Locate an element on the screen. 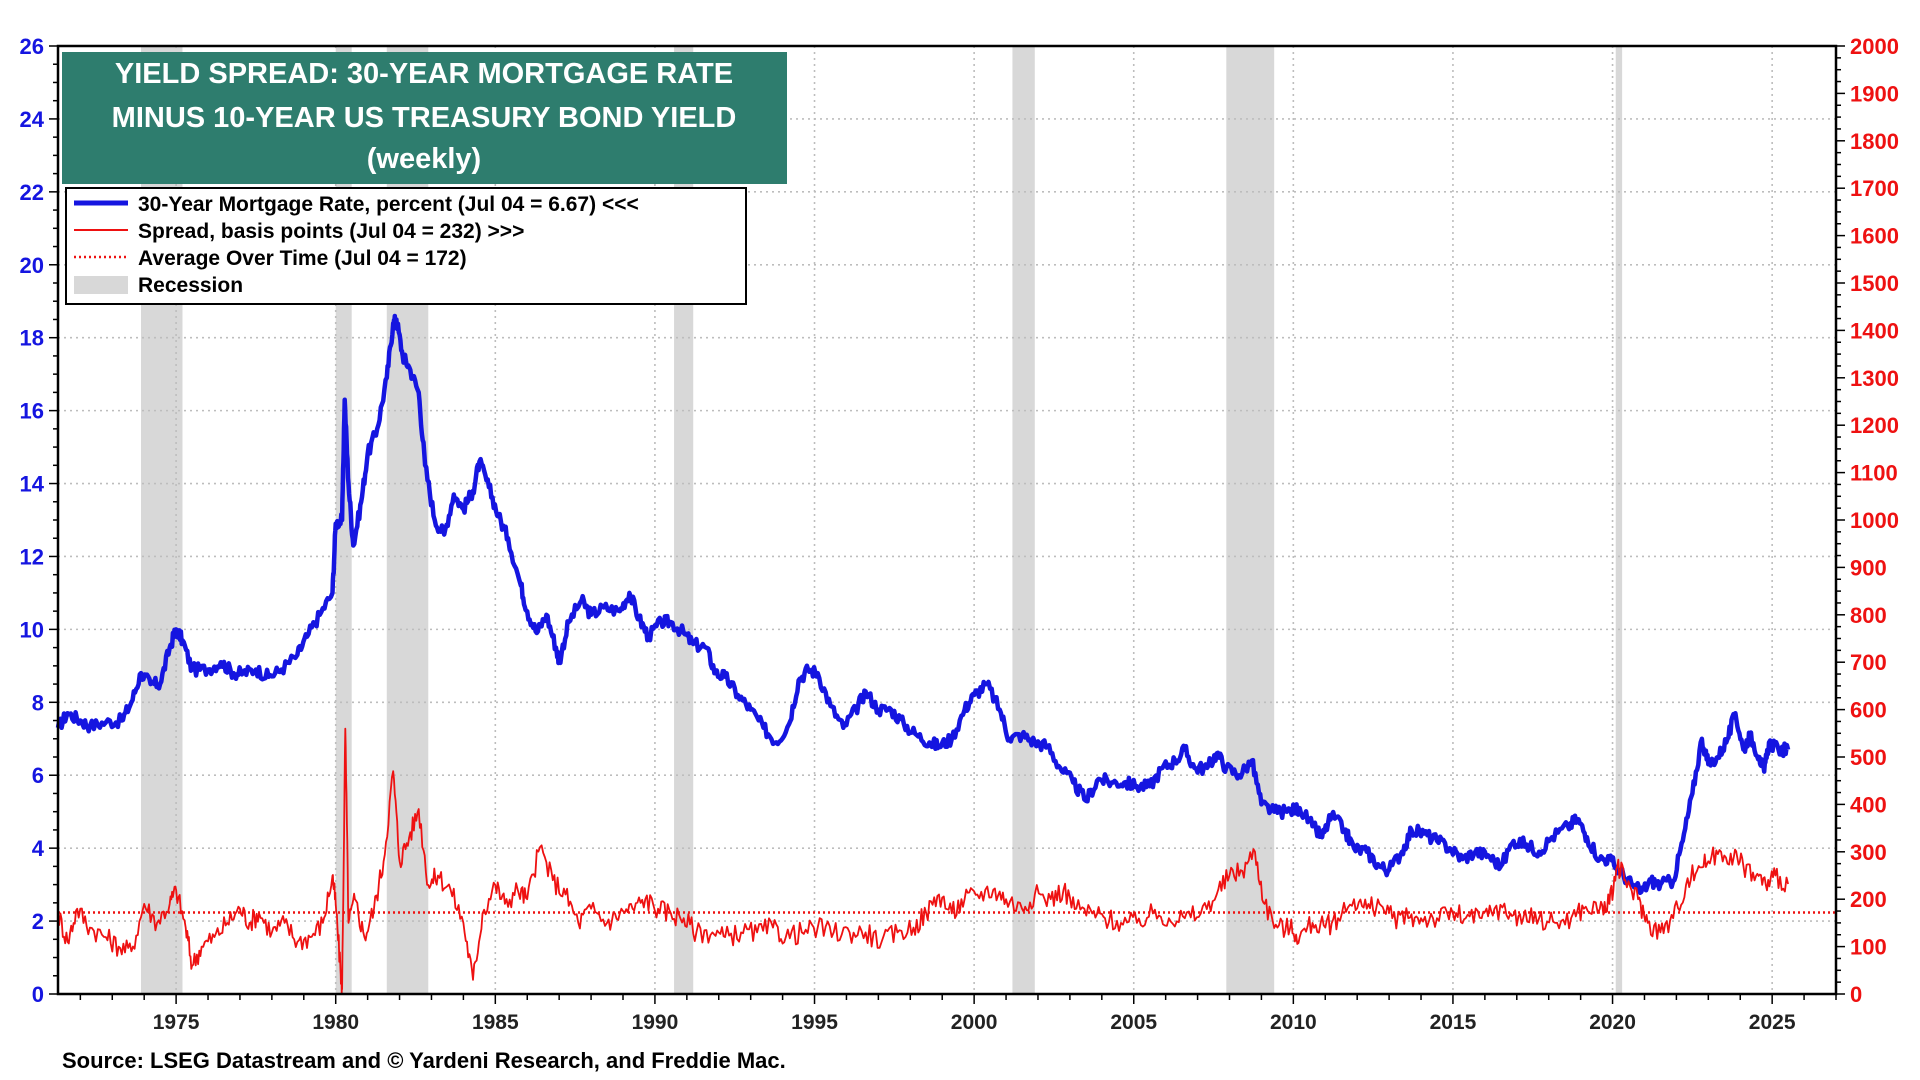 This screenshot has height=1080, width=1920. left-tick-label: 12 is located at coordinates (32, 556).